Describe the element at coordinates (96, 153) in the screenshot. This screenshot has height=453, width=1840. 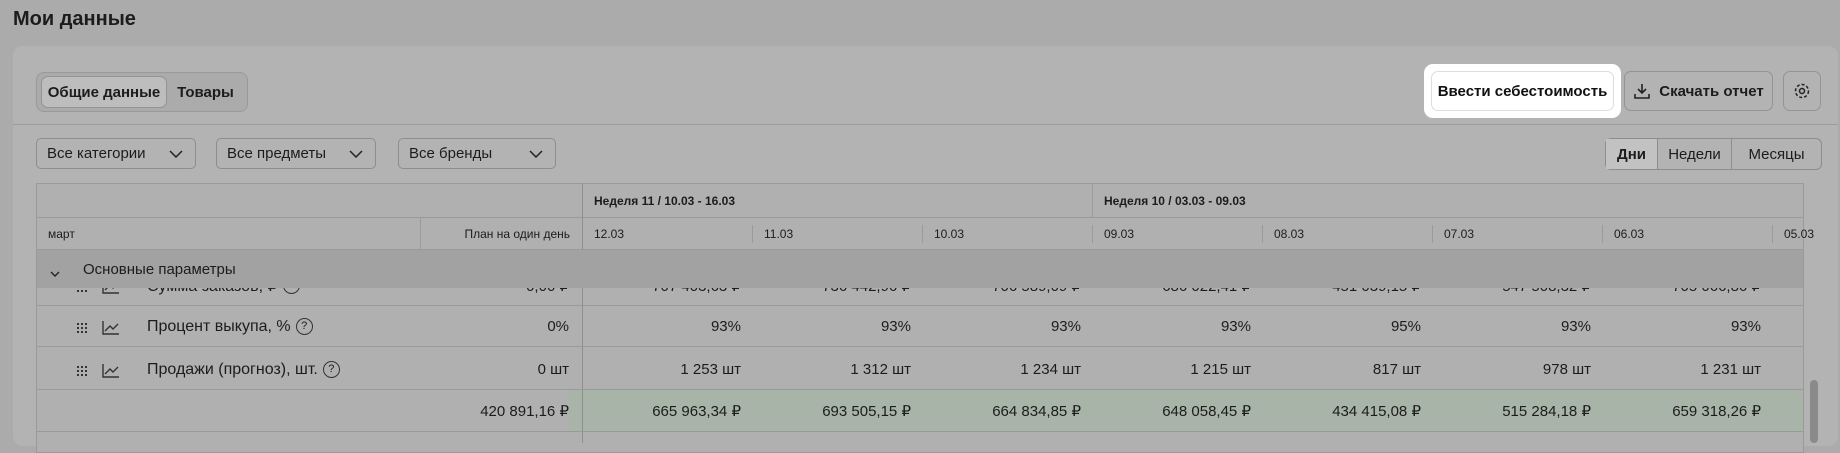
I see `filter-label: Все категории` at that location.